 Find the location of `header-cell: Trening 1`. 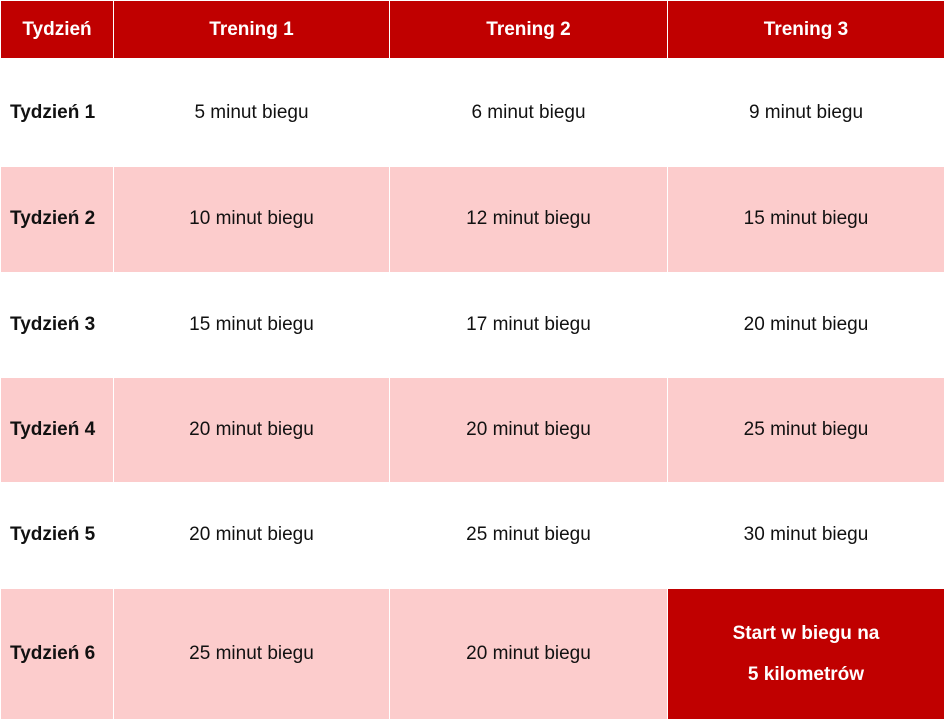

header-cell: Trening 1 is located at coordinates (251, 29).